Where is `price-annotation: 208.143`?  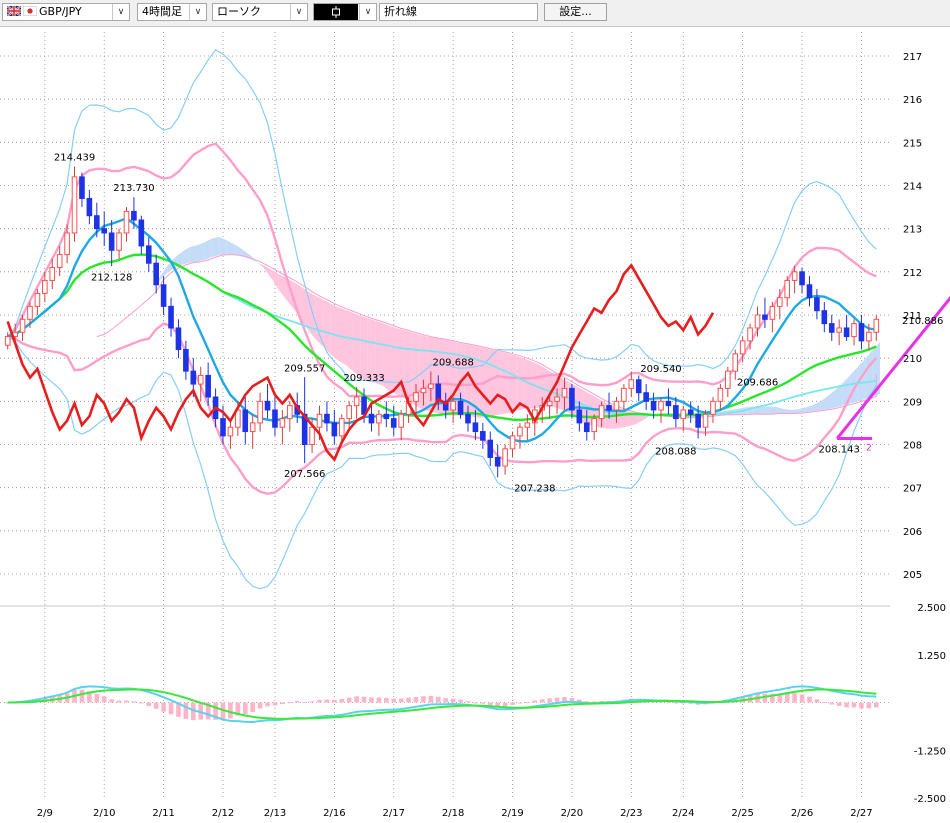
price-annotation: 208.143 is located at coordinates (838, 449).